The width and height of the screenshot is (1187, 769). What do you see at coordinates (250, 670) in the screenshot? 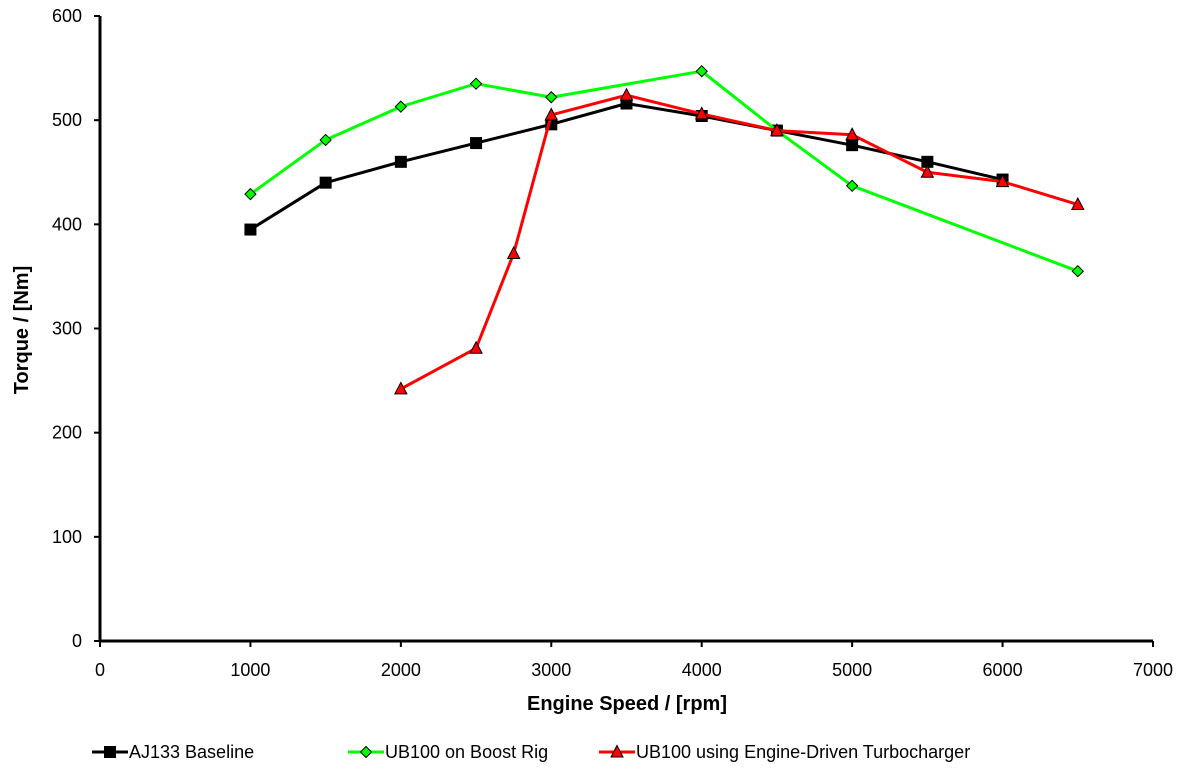
I see `x-tick-label: 1000` at bounding box center [250, 670].